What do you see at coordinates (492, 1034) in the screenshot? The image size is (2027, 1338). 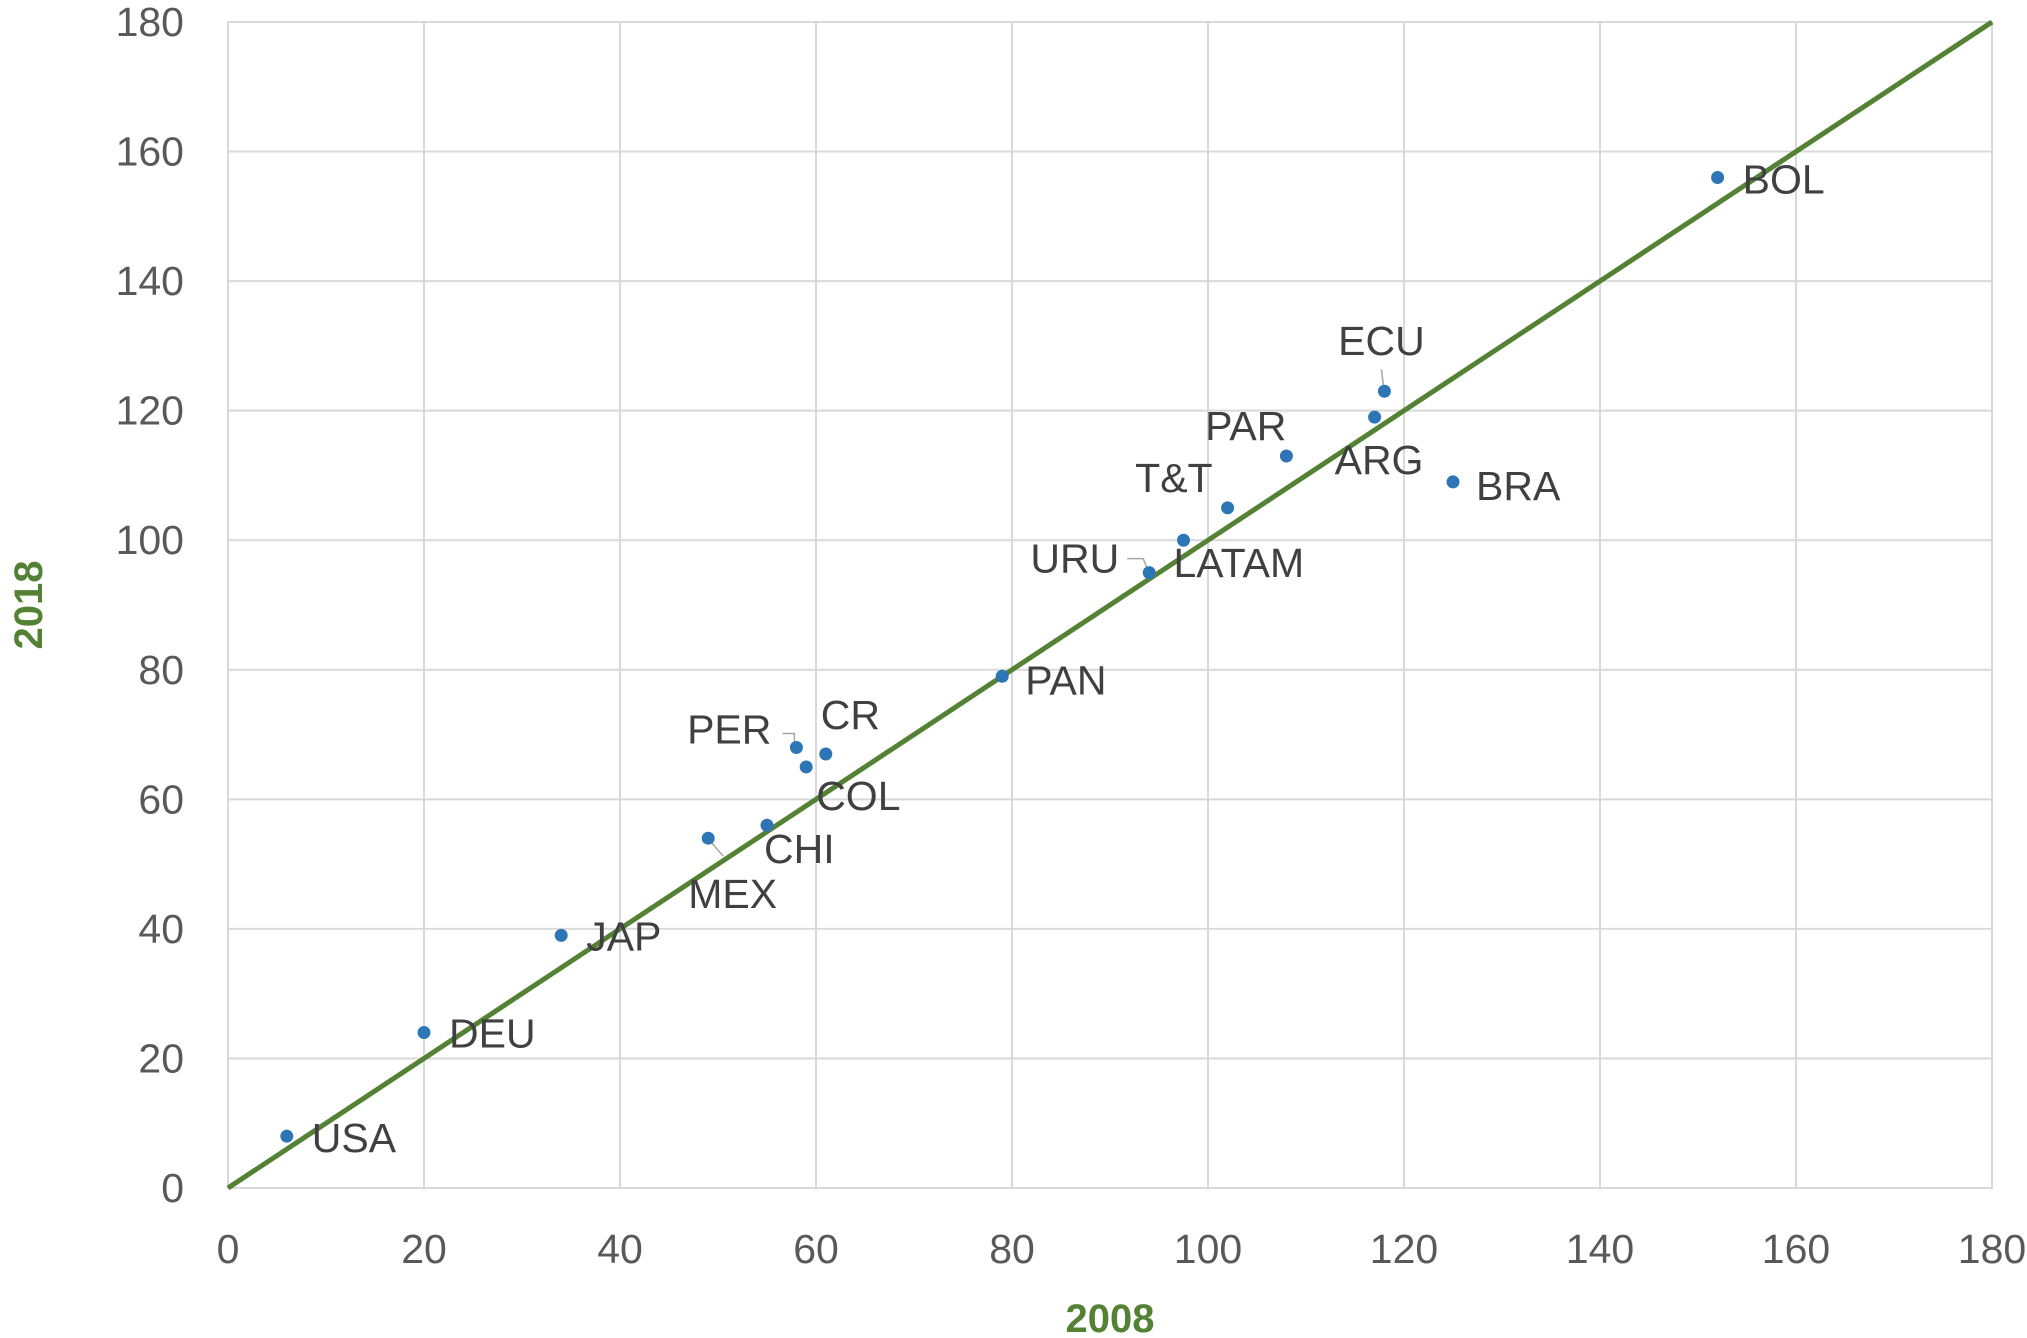 I see `data-label: DEU` at bounding box center [492, 1034].